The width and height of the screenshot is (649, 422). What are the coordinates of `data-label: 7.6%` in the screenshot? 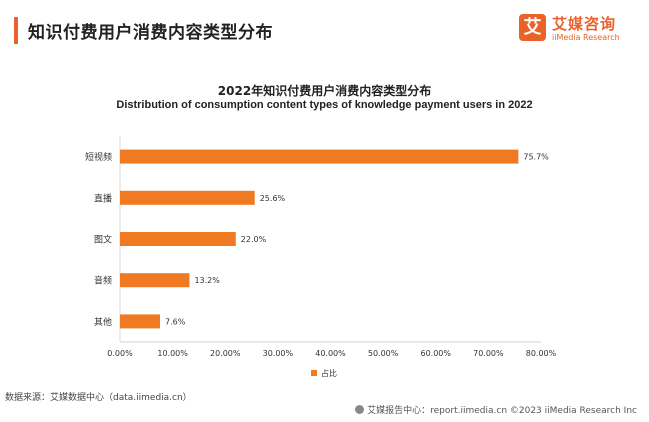 It's located at (175, 321).